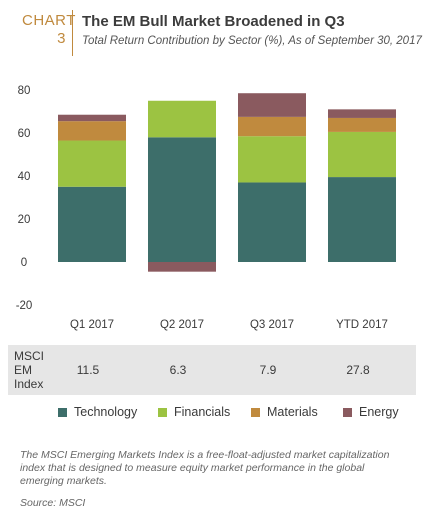 The image size is (424, 520). What do you see at coordinates (268, 370) in the screenshot?
I see `index-value-q3: 7.9` at bounding box center [268, 370].